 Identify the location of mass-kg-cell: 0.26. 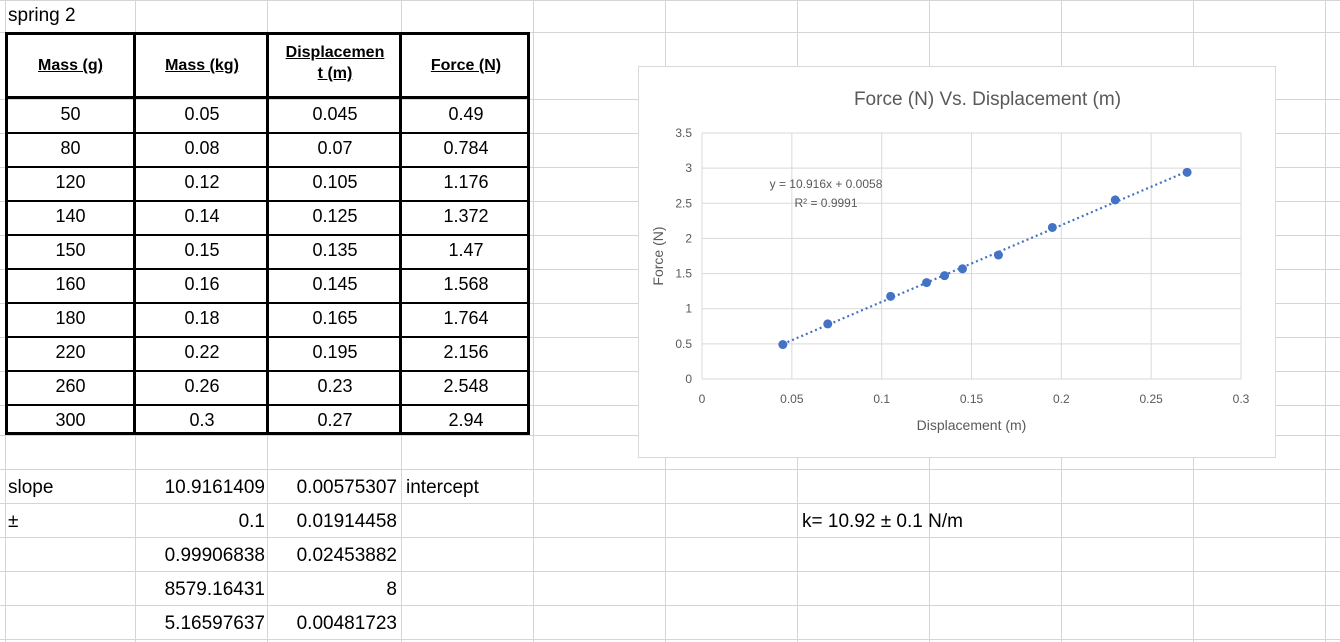
(202, 386).